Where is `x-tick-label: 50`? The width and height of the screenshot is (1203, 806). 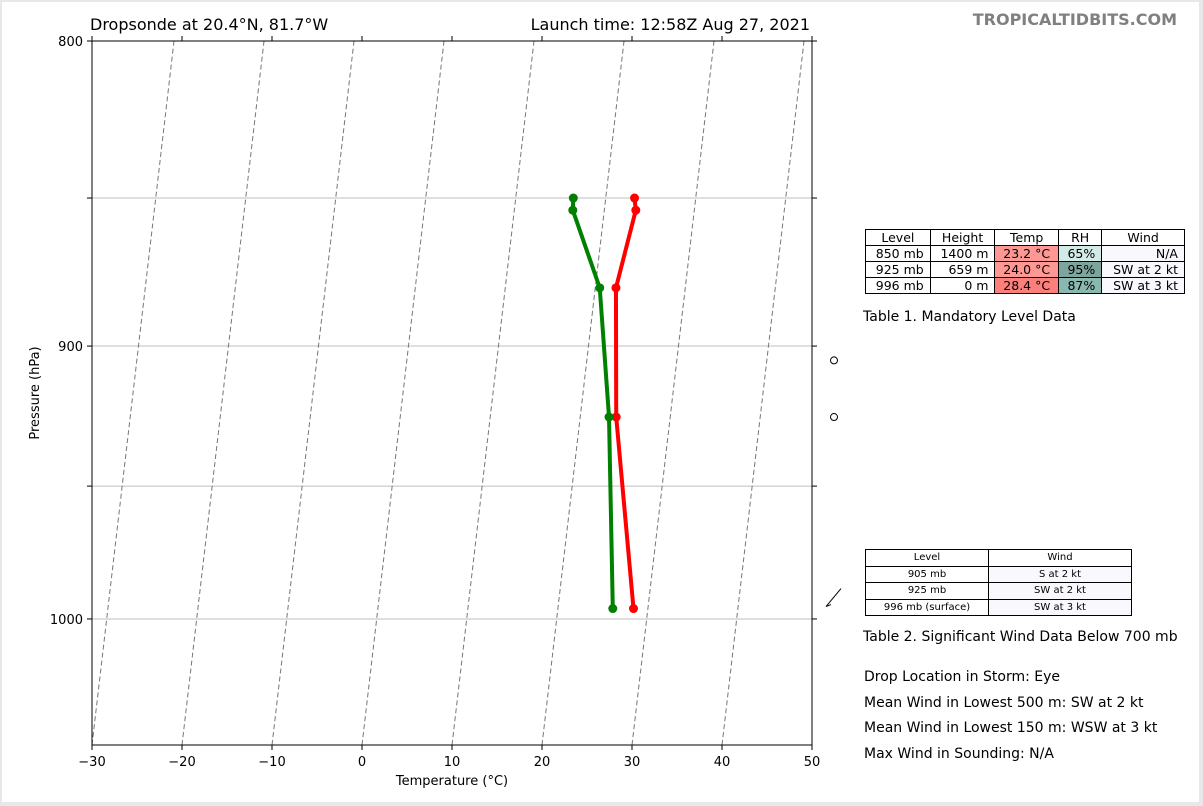
x-tick-label: 50 is located at coordinates (812, 762).